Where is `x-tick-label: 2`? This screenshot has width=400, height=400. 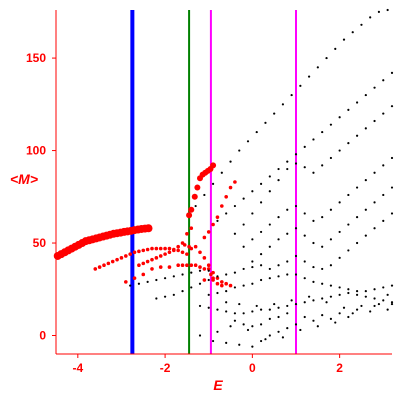
x-tick-label: 2 is located at coordinates (339, 368).